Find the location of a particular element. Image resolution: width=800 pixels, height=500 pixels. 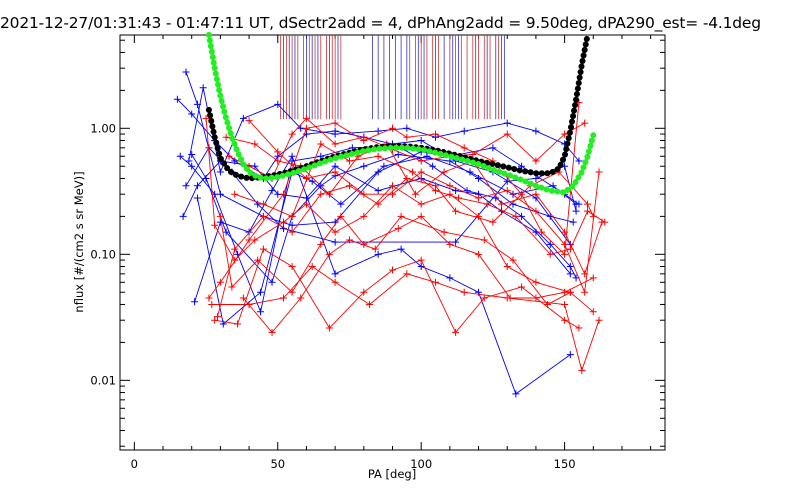

y-tick-label: 0.01 is located at coordinates (103, 380).